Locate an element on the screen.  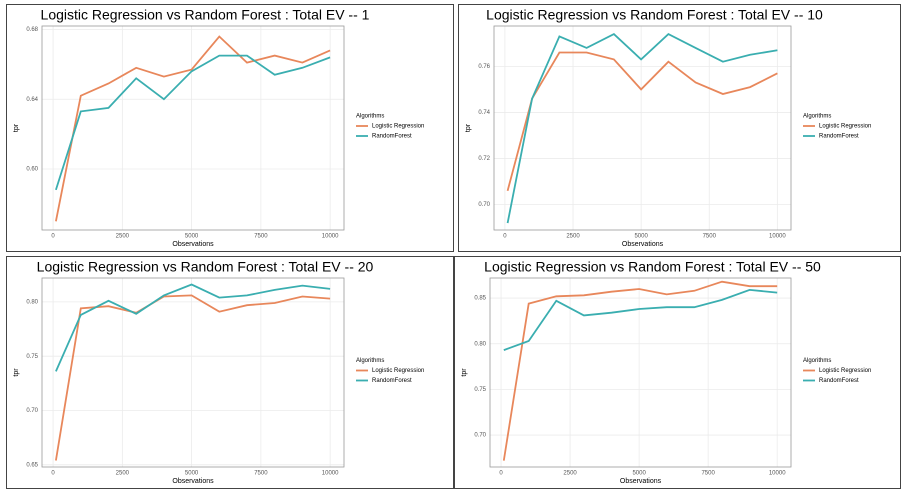
y-tick-label: 0.76 is located at coordinates (484, 67).